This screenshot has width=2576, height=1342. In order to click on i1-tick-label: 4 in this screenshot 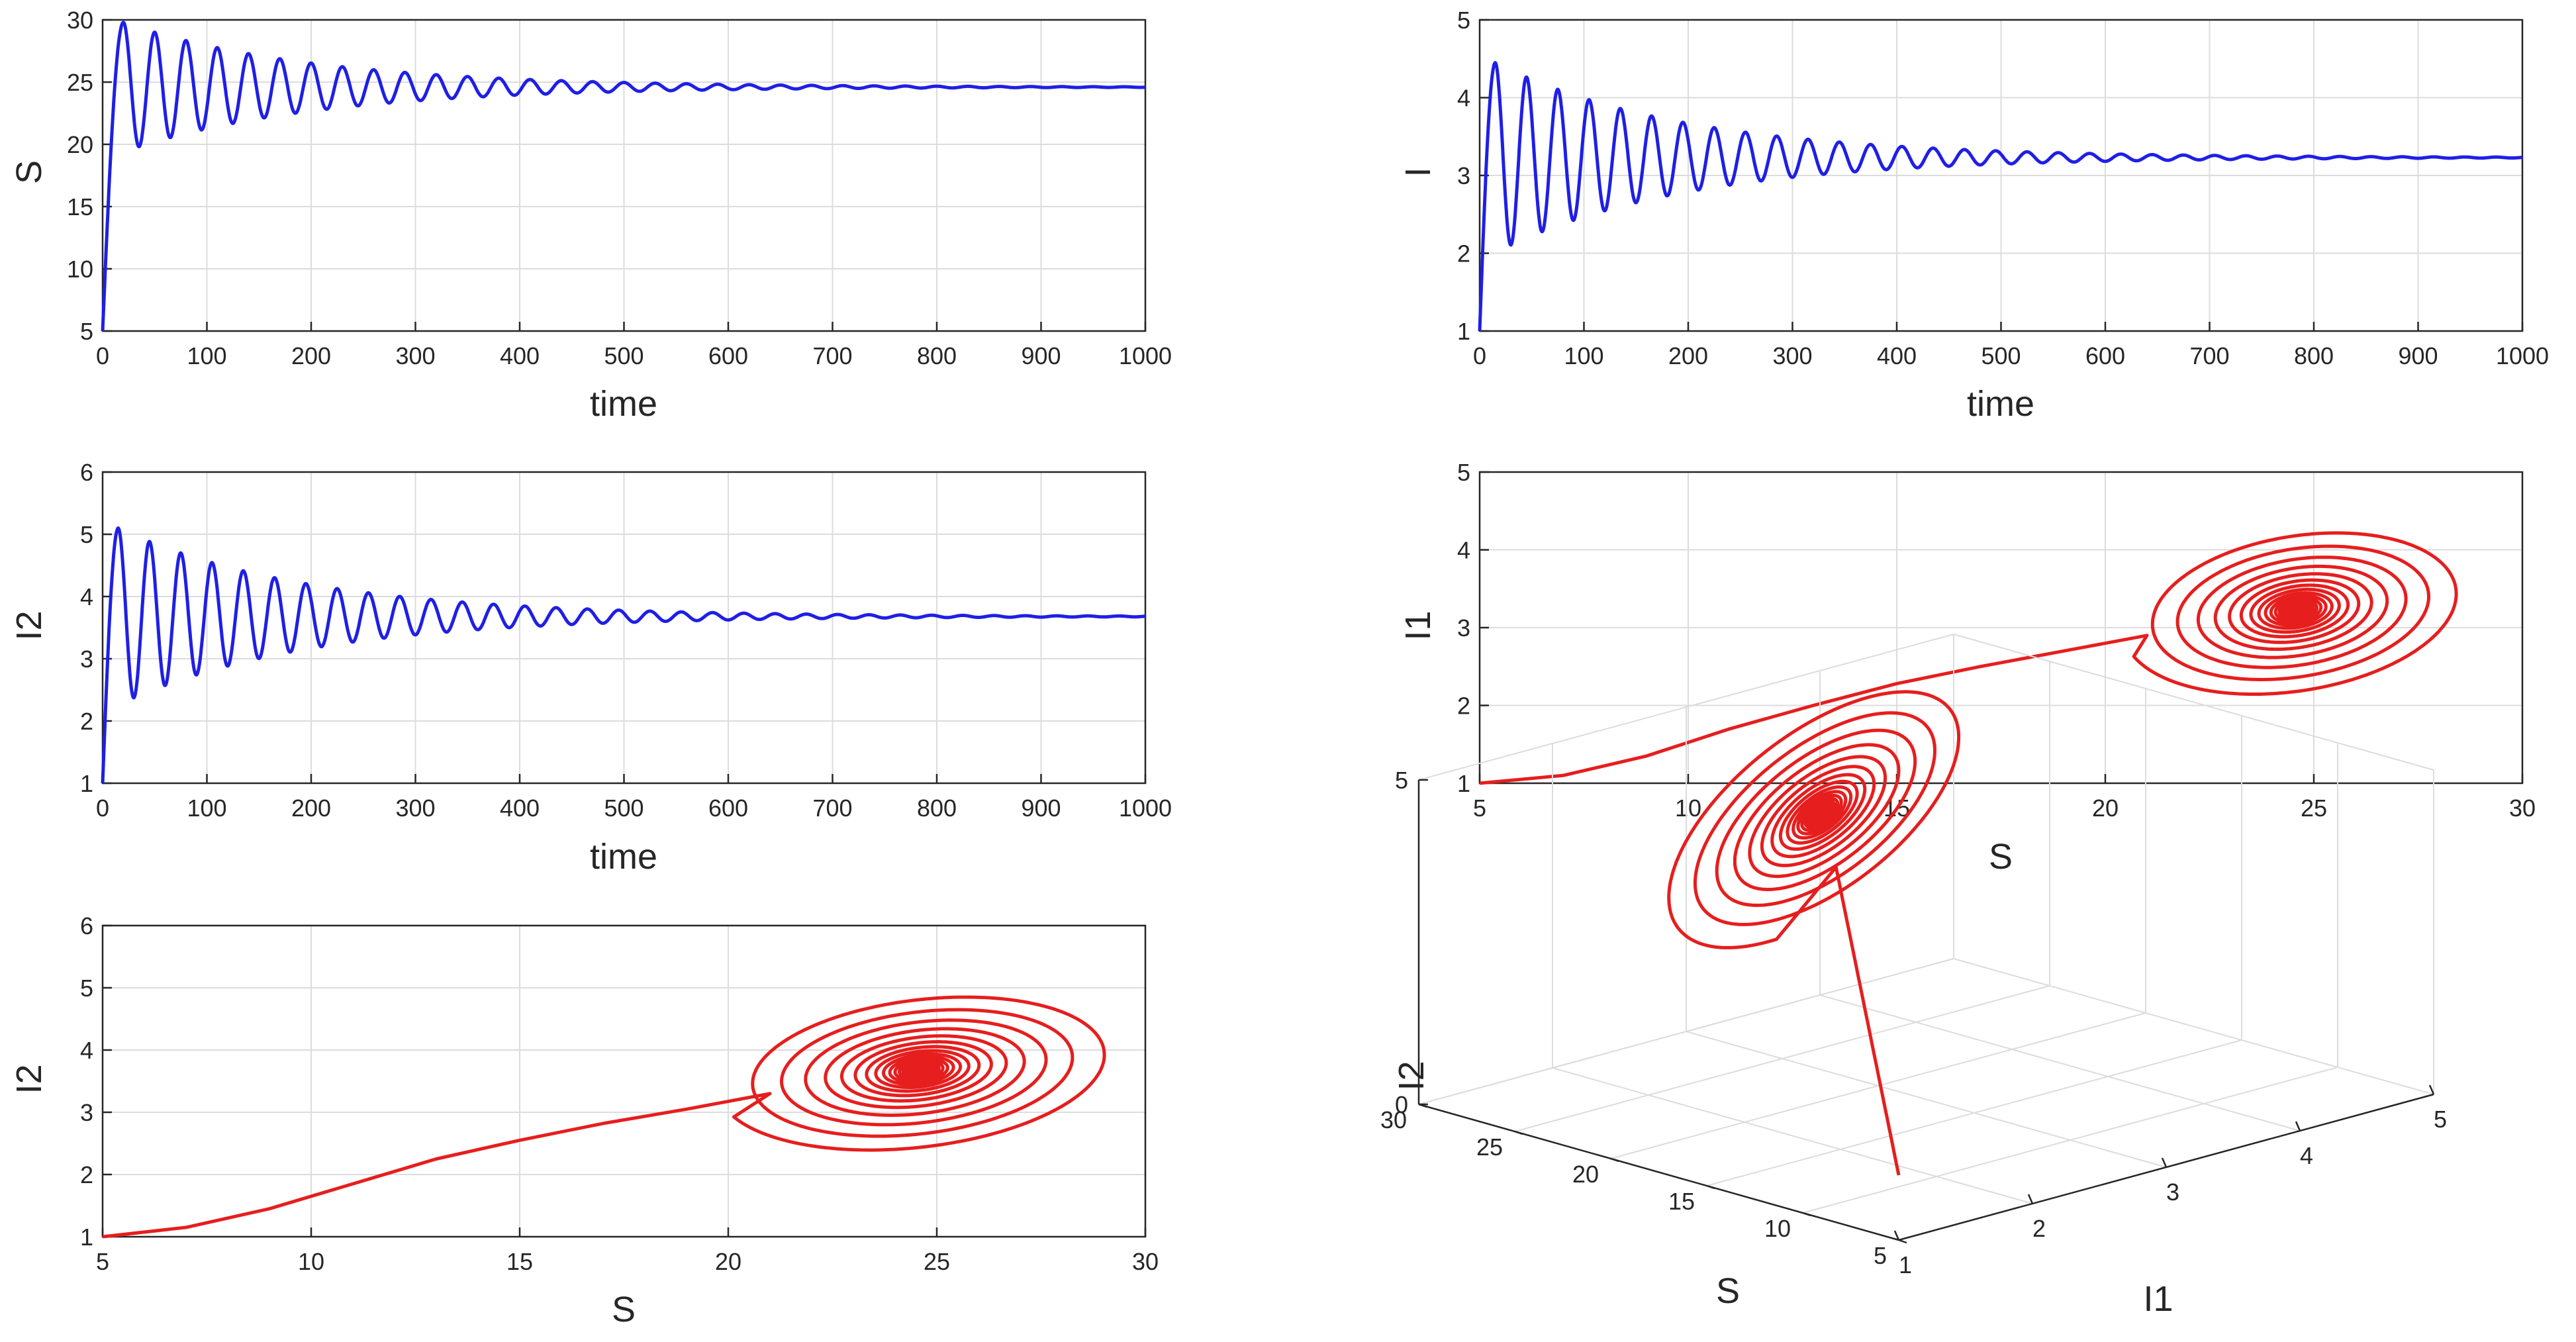, I will do `click(2306, 1155)`.